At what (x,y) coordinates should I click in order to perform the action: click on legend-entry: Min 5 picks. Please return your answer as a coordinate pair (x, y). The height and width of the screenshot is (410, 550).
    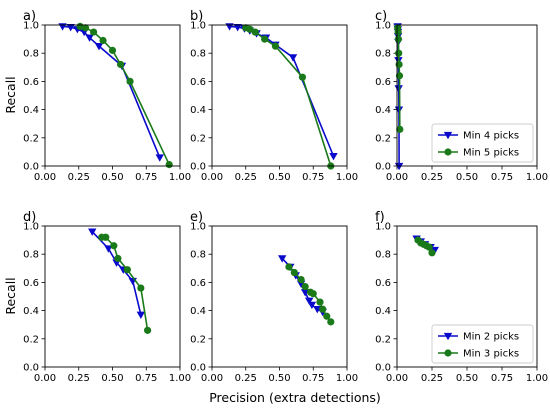
    Looking at the image, I should click on (491, 153).